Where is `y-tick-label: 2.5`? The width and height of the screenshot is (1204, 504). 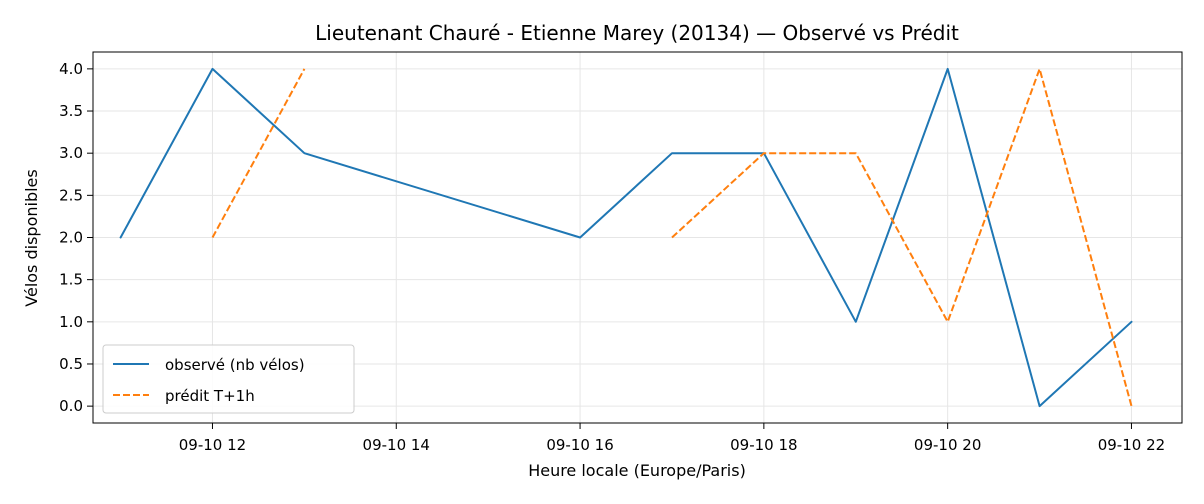
y-tick-label: 2.5 is located at coordinates (71, 195).